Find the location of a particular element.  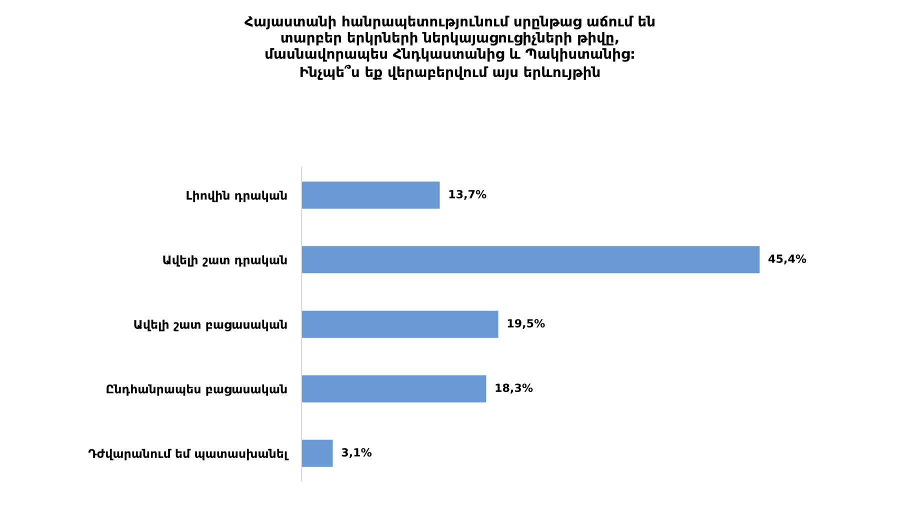

data-label: 19,5% is located at coordinates (526, 324).